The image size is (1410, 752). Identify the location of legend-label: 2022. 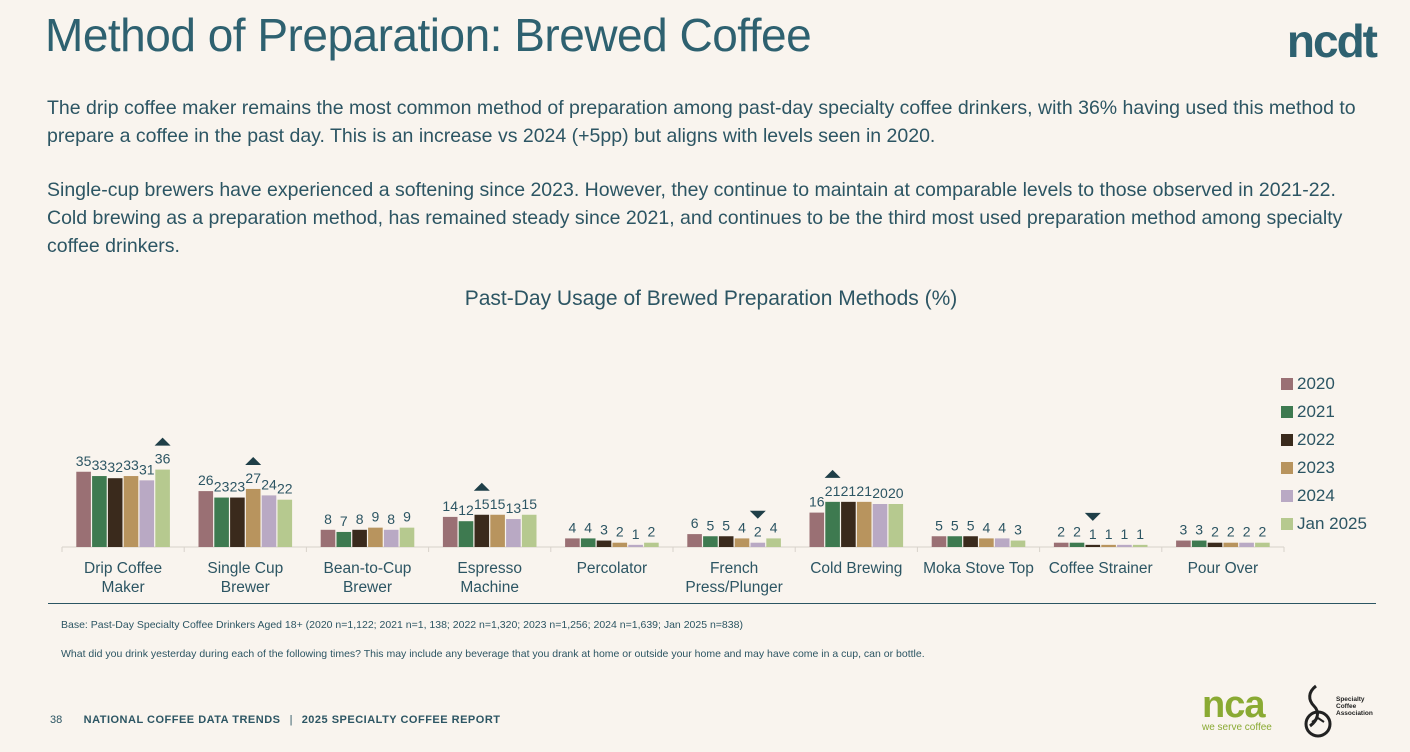
(1316, 439).